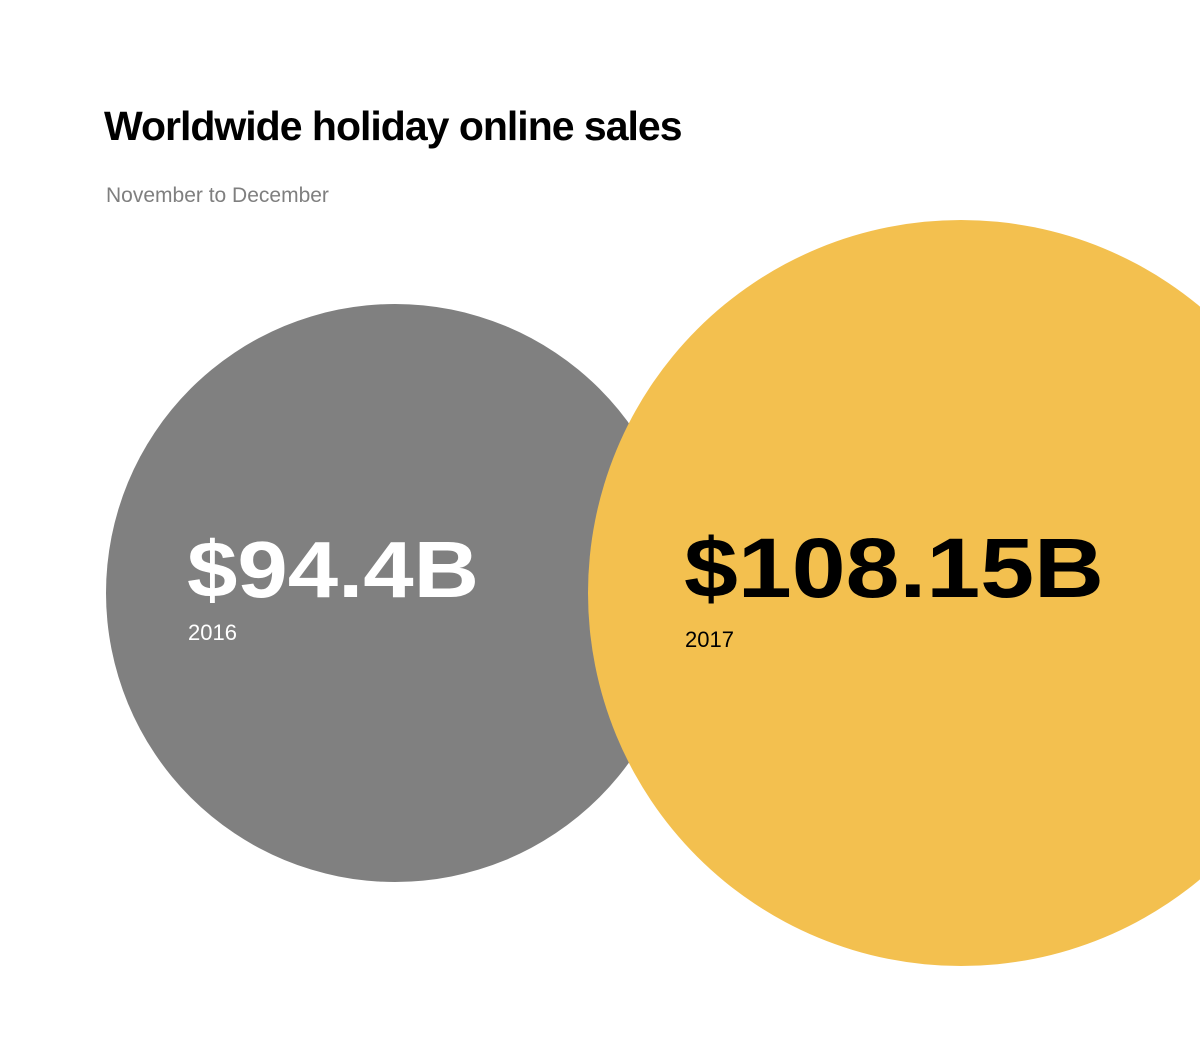 Image resolution: width=1200 pixels, height=1057 pixels. I want to click on chart-subtitle: November to December, so click(217, 195).